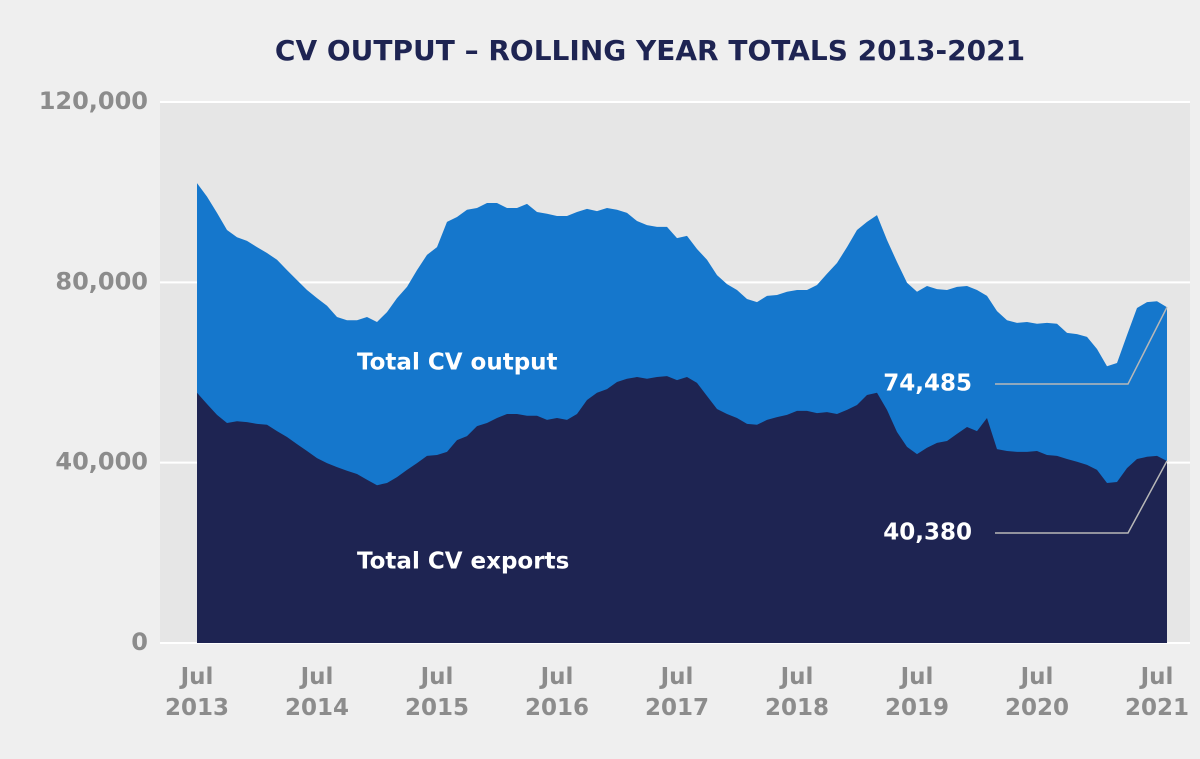 Image resolution: width=1200 pixels, height=759 pixels. Describe the element at coordinates (197, 708) in the screenshot. I see `x-tick-label-line: 2013` at that location.